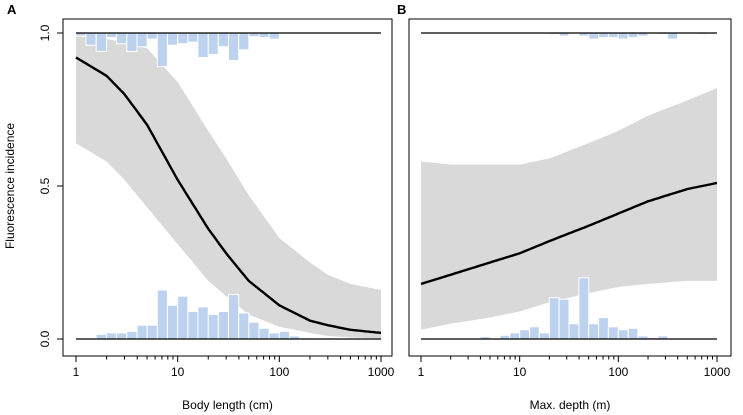  Describe the element at coordinates (570, 405) in the screenshot. I see `x-axis-label: Max. depth (m)` at that location.